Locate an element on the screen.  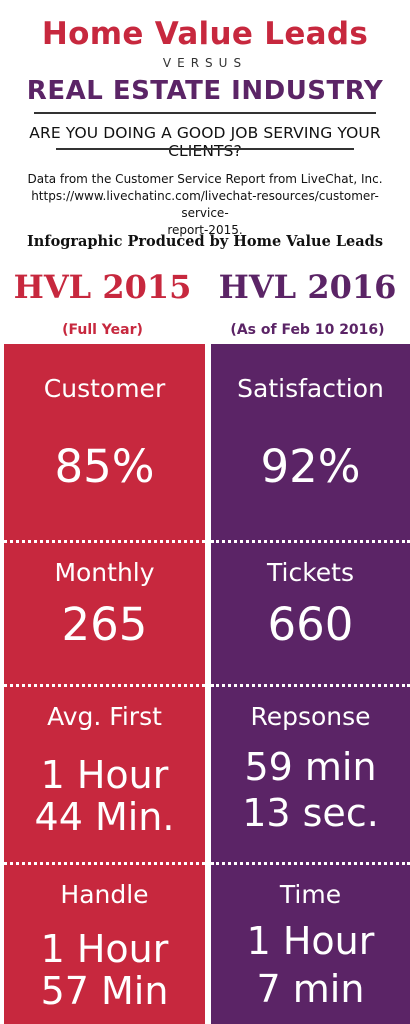
row-label: Handle is located at coordinates (104, 894).